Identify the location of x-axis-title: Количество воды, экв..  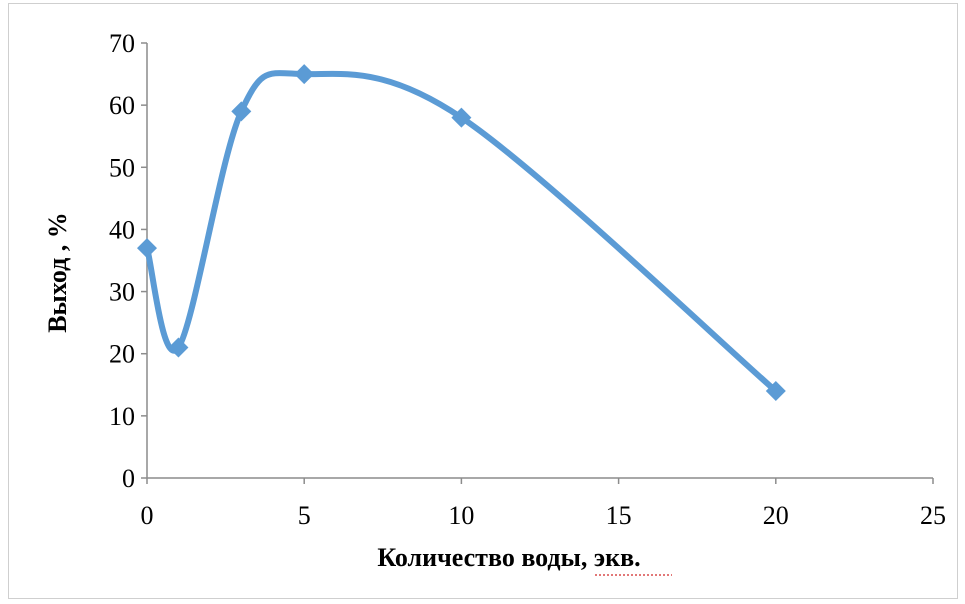
(508, 557).